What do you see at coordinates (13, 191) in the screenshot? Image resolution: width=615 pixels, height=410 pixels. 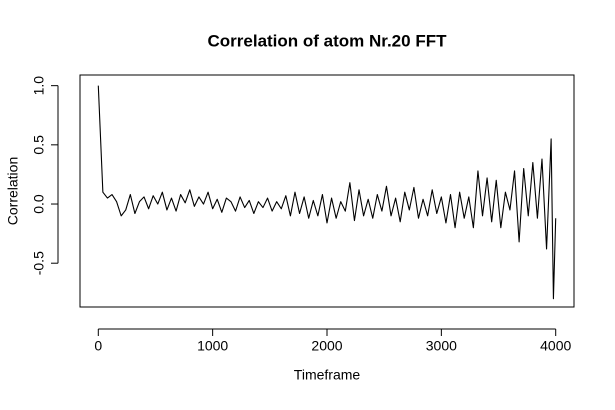 I see `y-axis-title: Correlation` at bounding box center [13, 191].